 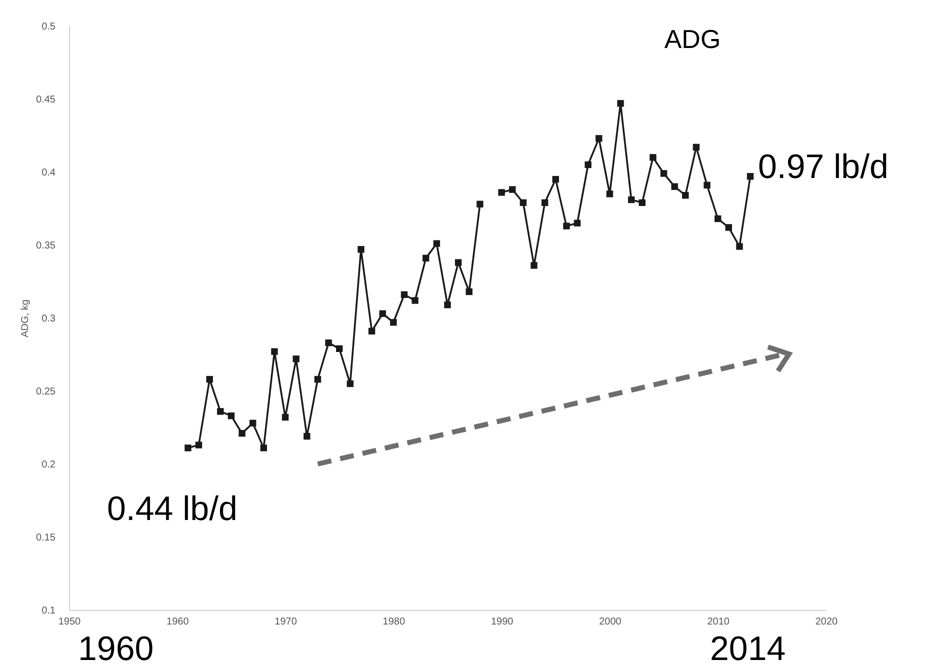 I want to click on y-tick-label: 0.2, so click(x=49, y=465).